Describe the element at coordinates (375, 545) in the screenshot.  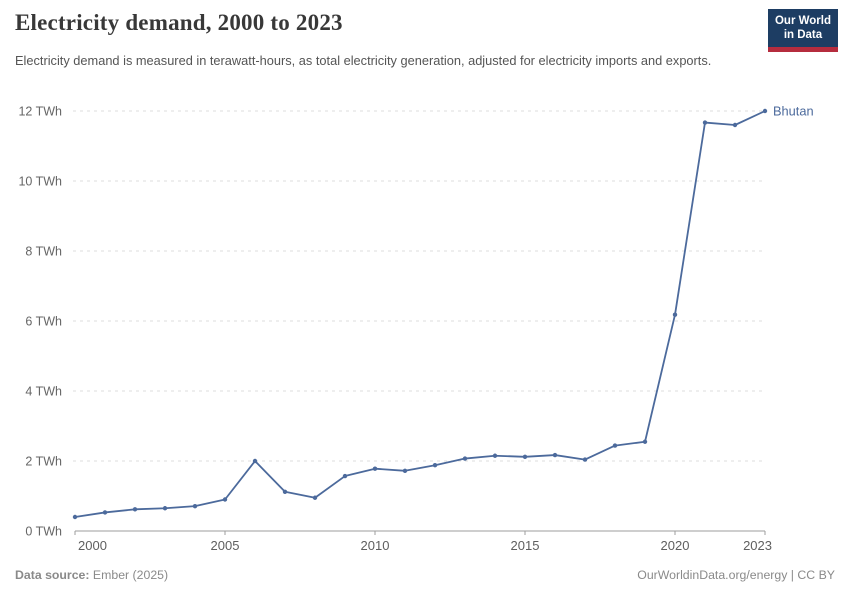
I see `x-tick-label: 2010` at that location.